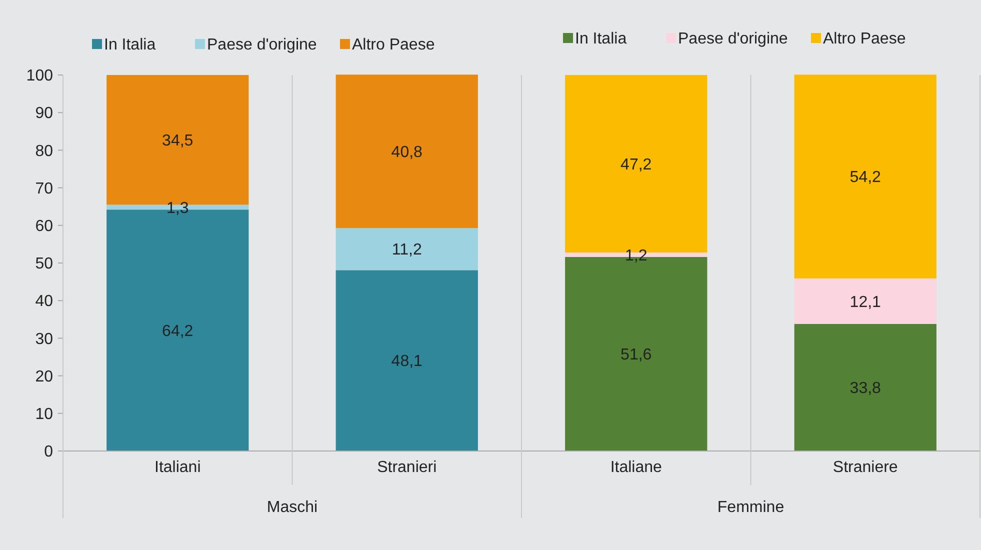 This screenshot has height=550, width=981. I want to click on data-label: 11,2, so click(407, 250).